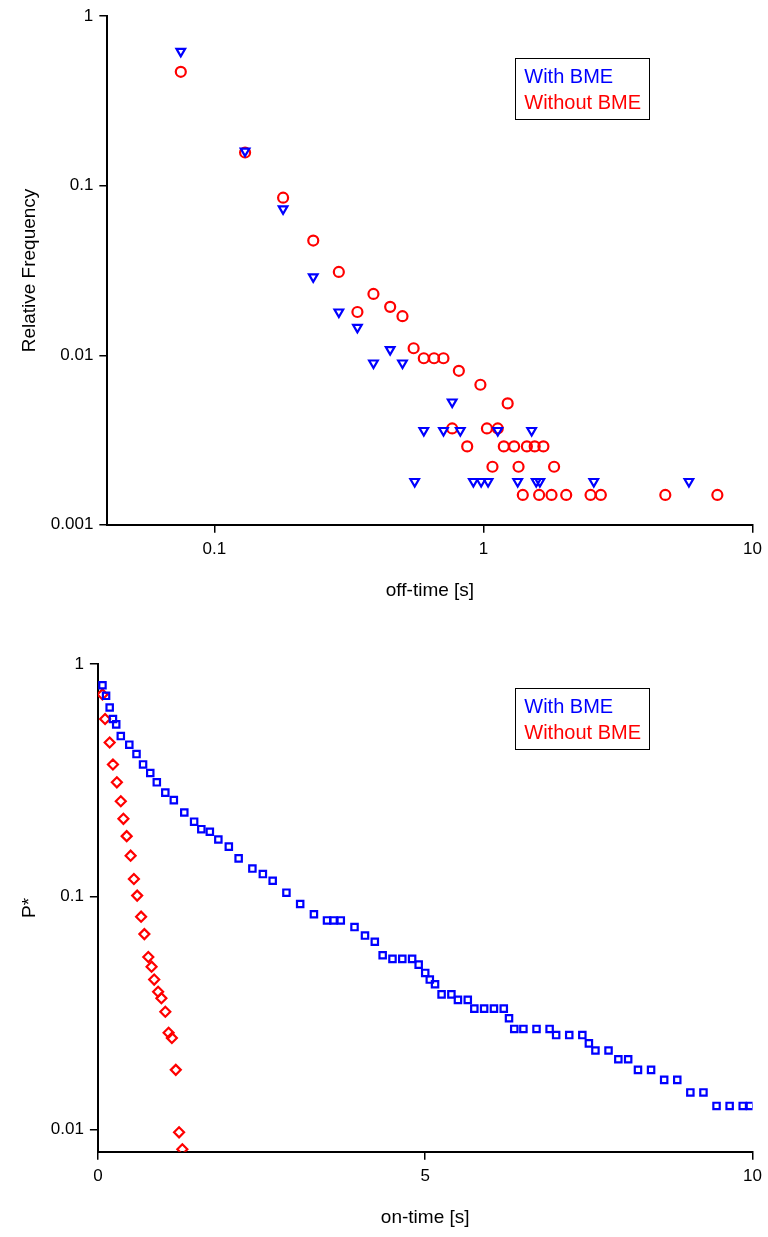 The image size is (768, 1237). Describe the element at coordinates (28, 907) in the screenshot. I see `y-axis-title: P*` at that location.